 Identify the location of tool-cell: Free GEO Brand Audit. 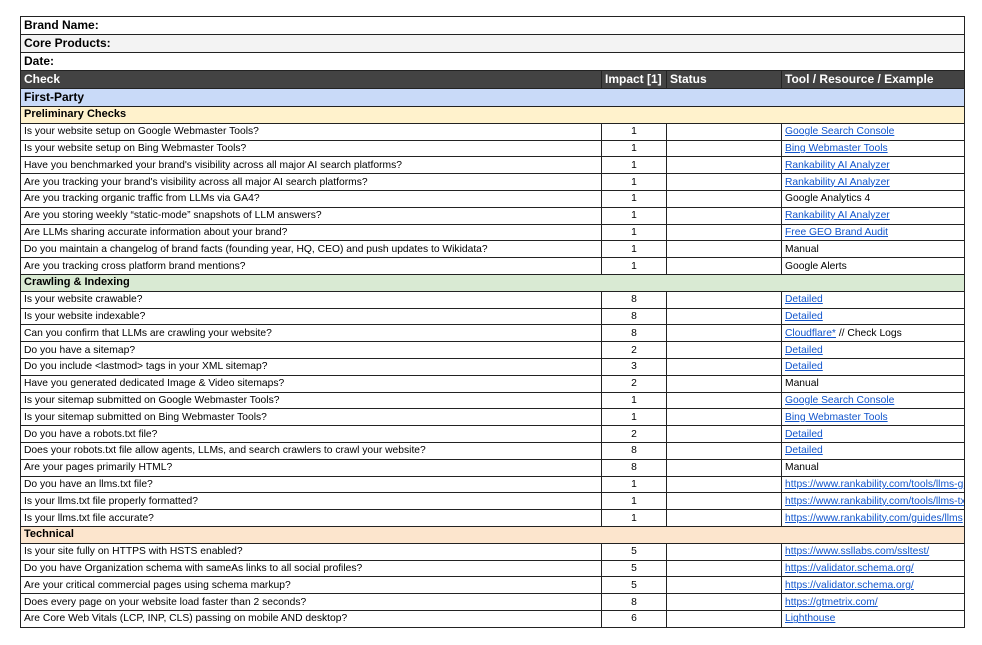
(873, 232).